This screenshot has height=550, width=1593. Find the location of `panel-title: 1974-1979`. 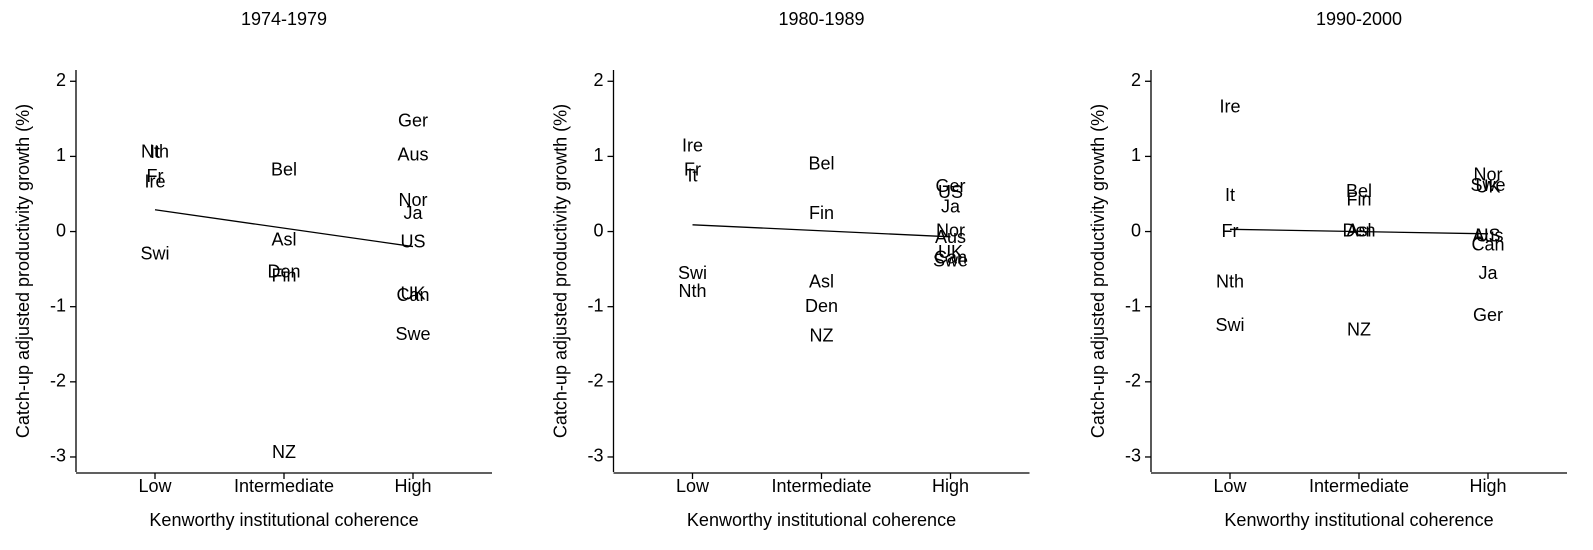

panel-title: 1974-1979 is located at coordinates (284, 19).